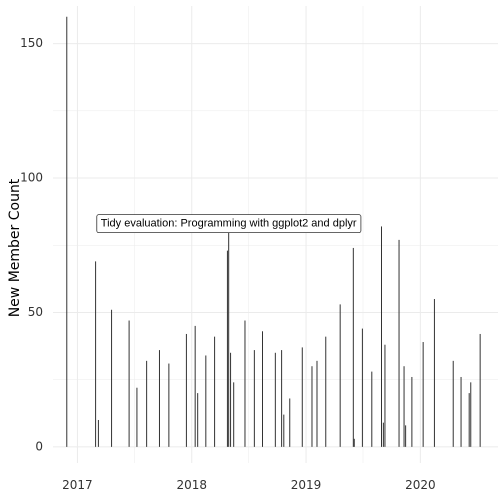  I want to click on x-tick-label: 2017, so click(77, 485).